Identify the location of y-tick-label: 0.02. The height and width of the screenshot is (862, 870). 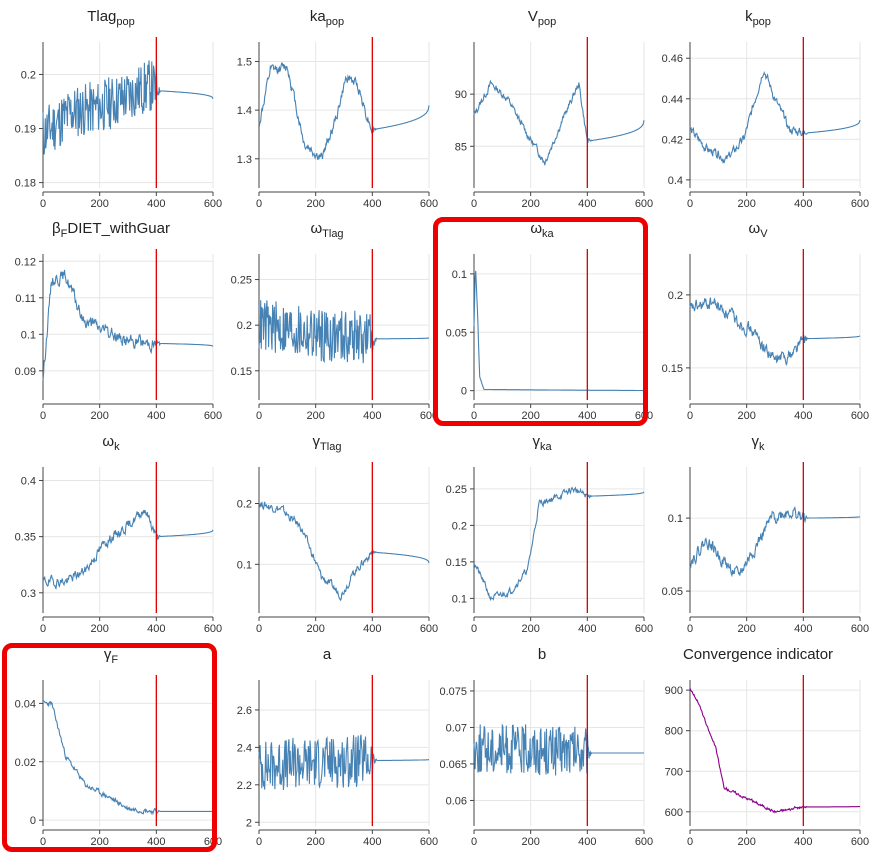
(25, 763).